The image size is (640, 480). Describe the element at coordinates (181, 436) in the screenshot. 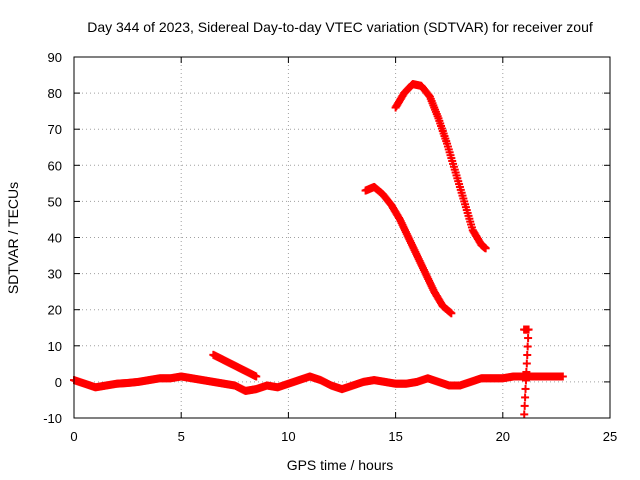

I see `x-tick-label: 5` at that location.